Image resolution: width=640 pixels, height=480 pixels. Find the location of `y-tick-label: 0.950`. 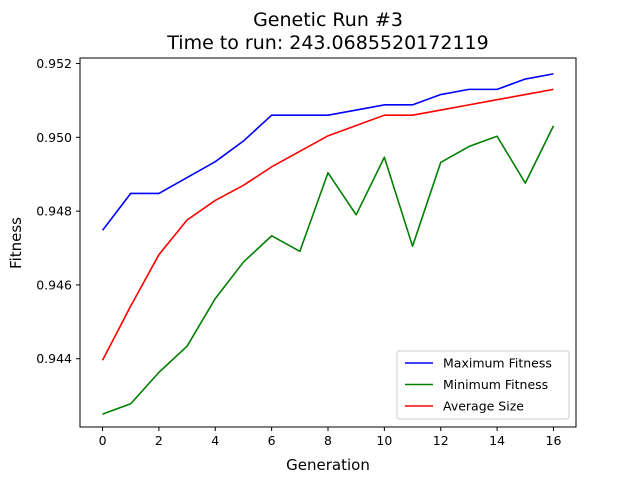

y-tick-label: 0.950 is located at coordinates (54, 137).